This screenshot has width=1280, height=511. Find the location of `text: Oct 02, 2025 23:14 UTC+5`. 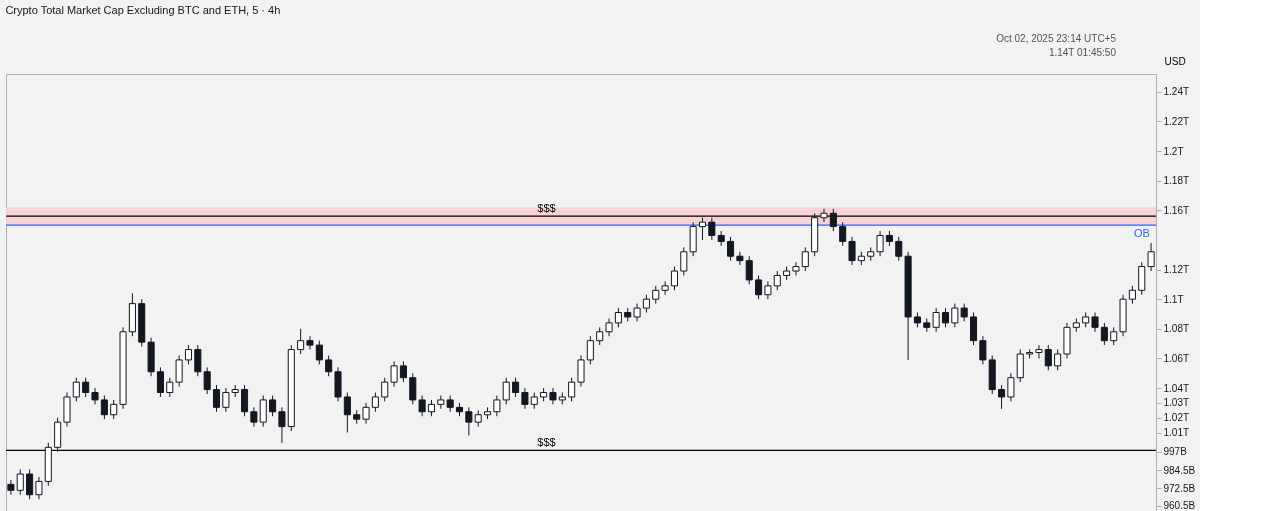

text: Oct 02, 2025 23:14 UTC+5 is located at coordinates (1056, 38).